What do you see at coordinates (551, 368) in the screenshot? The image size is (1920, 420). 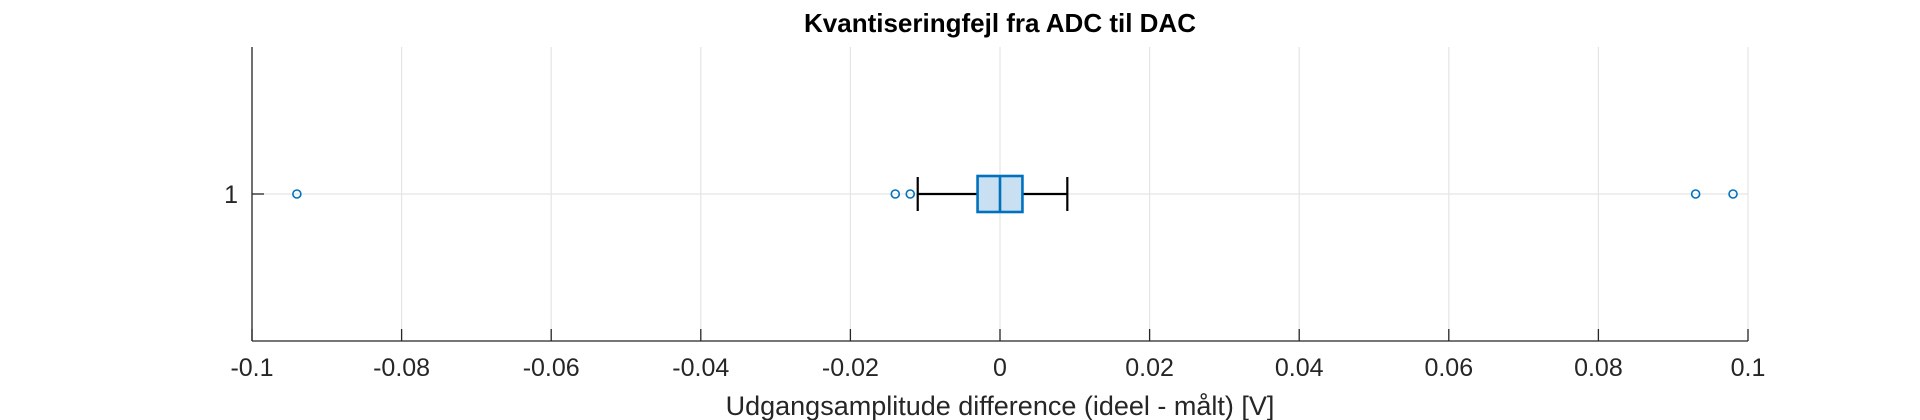 I see `x-tick-label: -0.06` at bounding box center [551, 368].